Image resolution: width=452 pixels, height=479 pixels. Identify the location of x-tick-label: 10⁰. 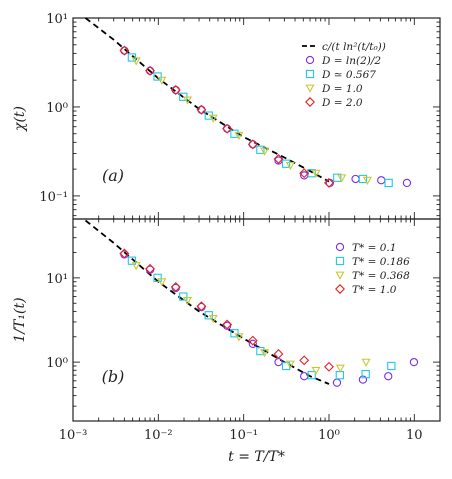
(329, 435).